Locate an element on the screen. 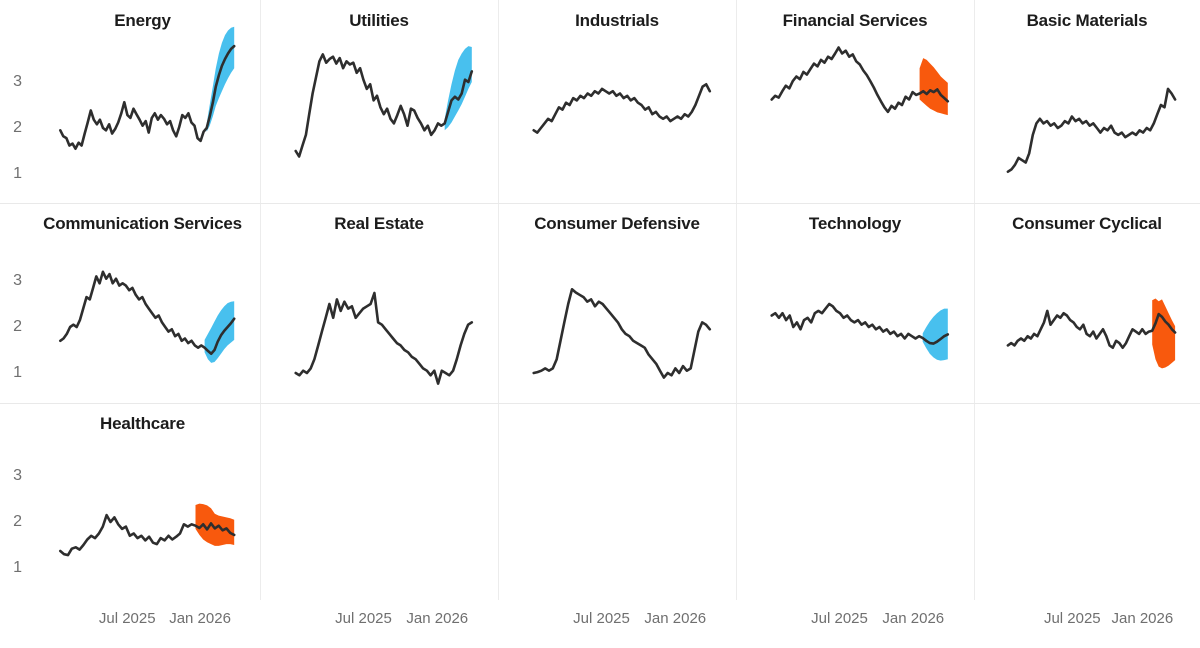 This screenshot has width=1200, height=648. facet-title: Basic Materials is located at coordinates (1087, 20).